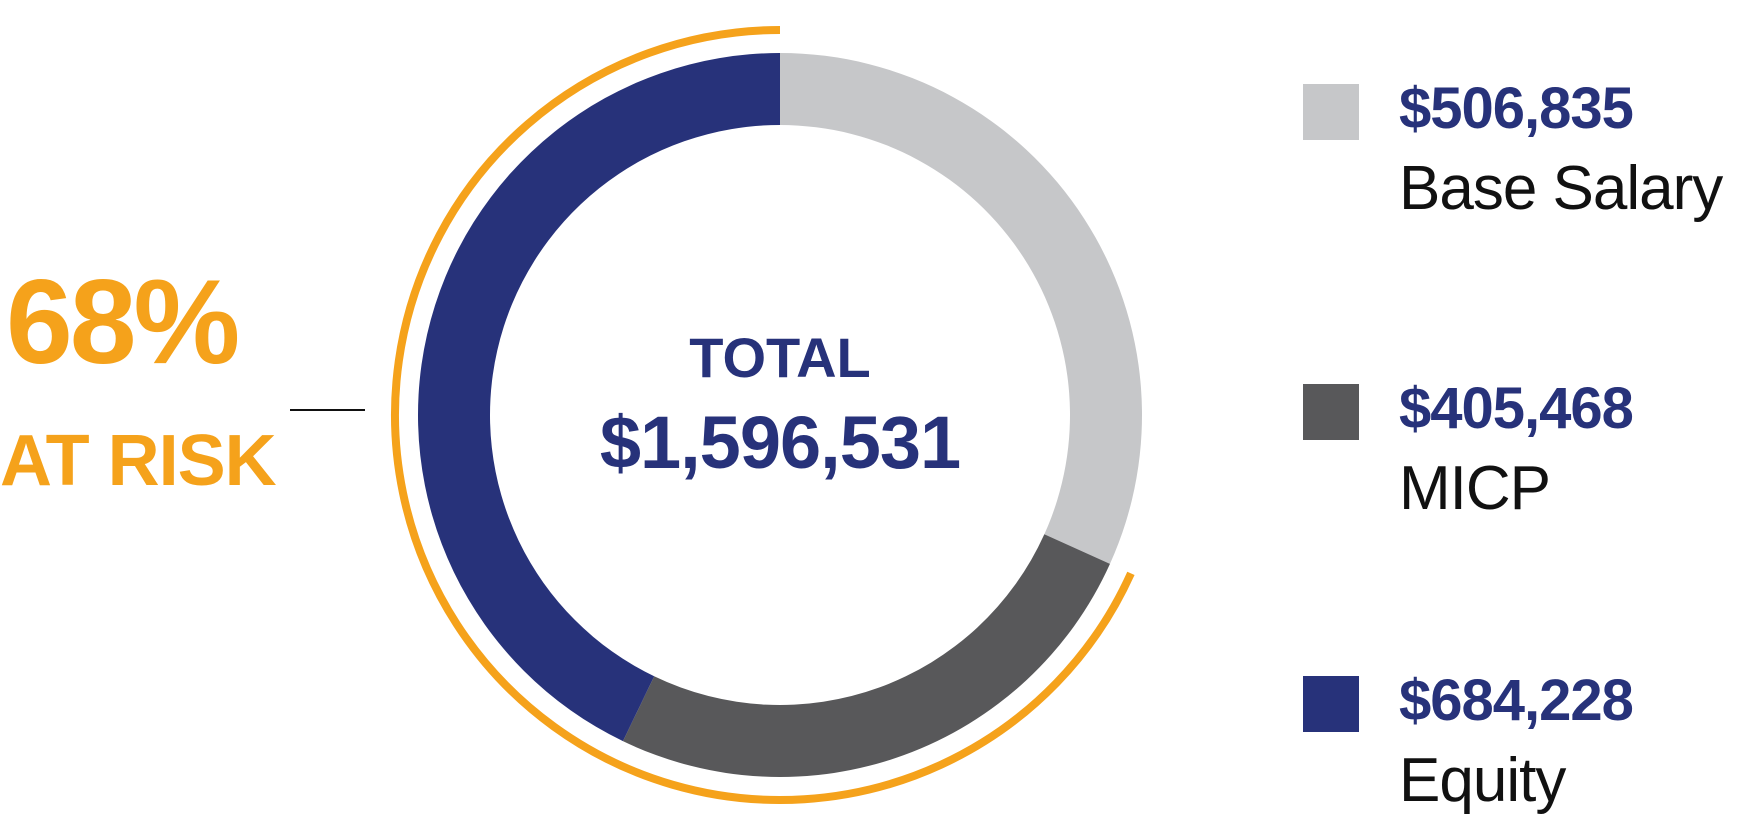  I want to click on center-total-value: $1,596,531, so click(780, 442).